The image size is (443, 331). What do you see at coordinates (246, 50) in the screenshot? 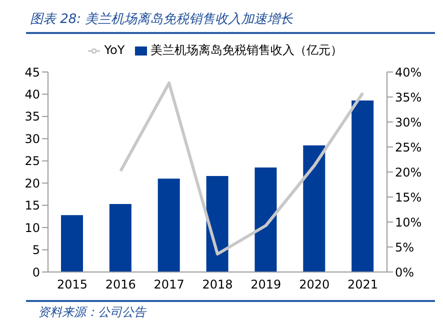
I see `legend-label: 美兰机场离岛免税销售收入（亿元）` at bounding box center [246, 50].